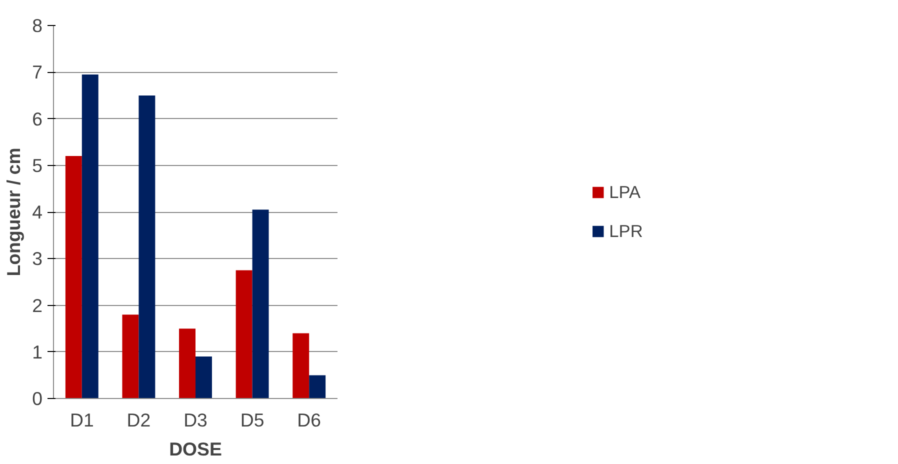  Describe the element at coordinates (37, 212) in the screenshot. I see `y-tick-label: 4` at that location.